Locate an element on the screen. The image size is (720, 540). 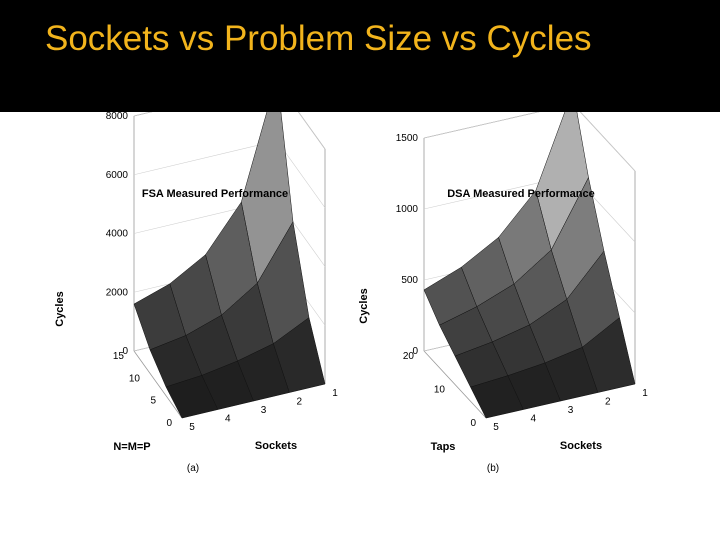
slide-title: Sockets vs Problem Size vs Cycles is located at coordinates (318, 38).